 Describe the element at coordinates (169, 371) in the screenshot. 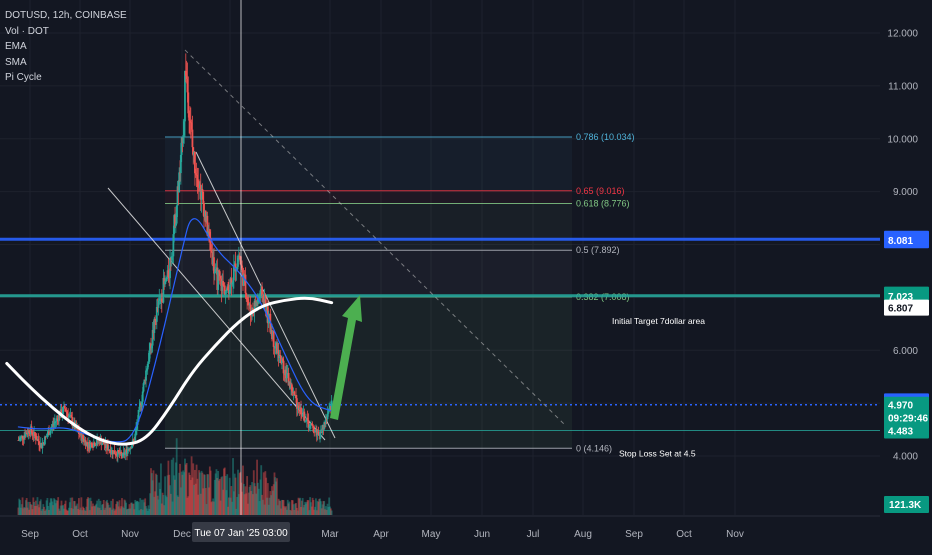

I see `pi-cycle-line` at that location.